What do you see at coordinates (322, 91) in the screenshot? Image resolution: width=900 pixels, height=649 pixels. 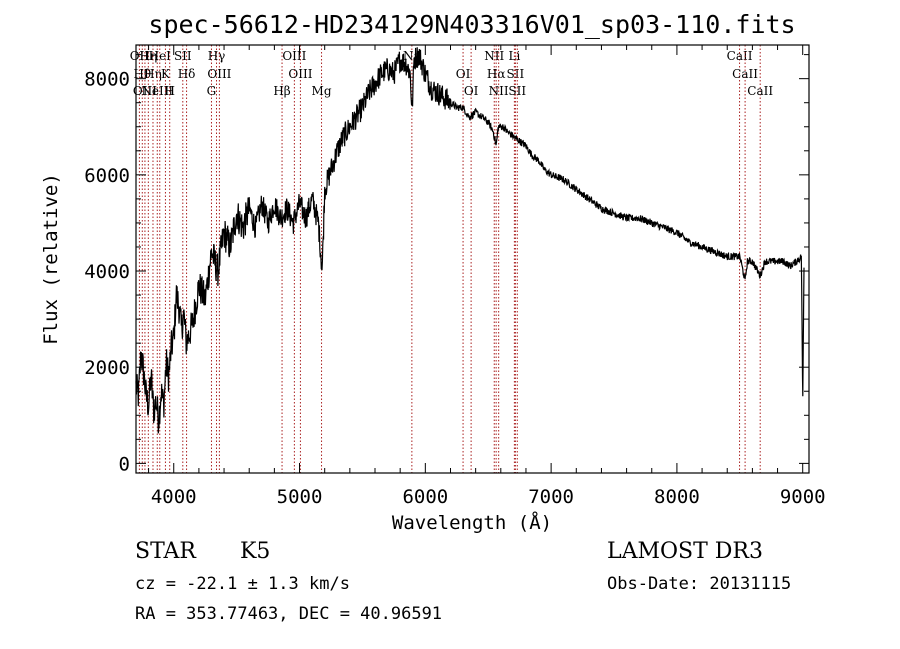 I see `line-label: Mg` at bounding box center [322, 91].